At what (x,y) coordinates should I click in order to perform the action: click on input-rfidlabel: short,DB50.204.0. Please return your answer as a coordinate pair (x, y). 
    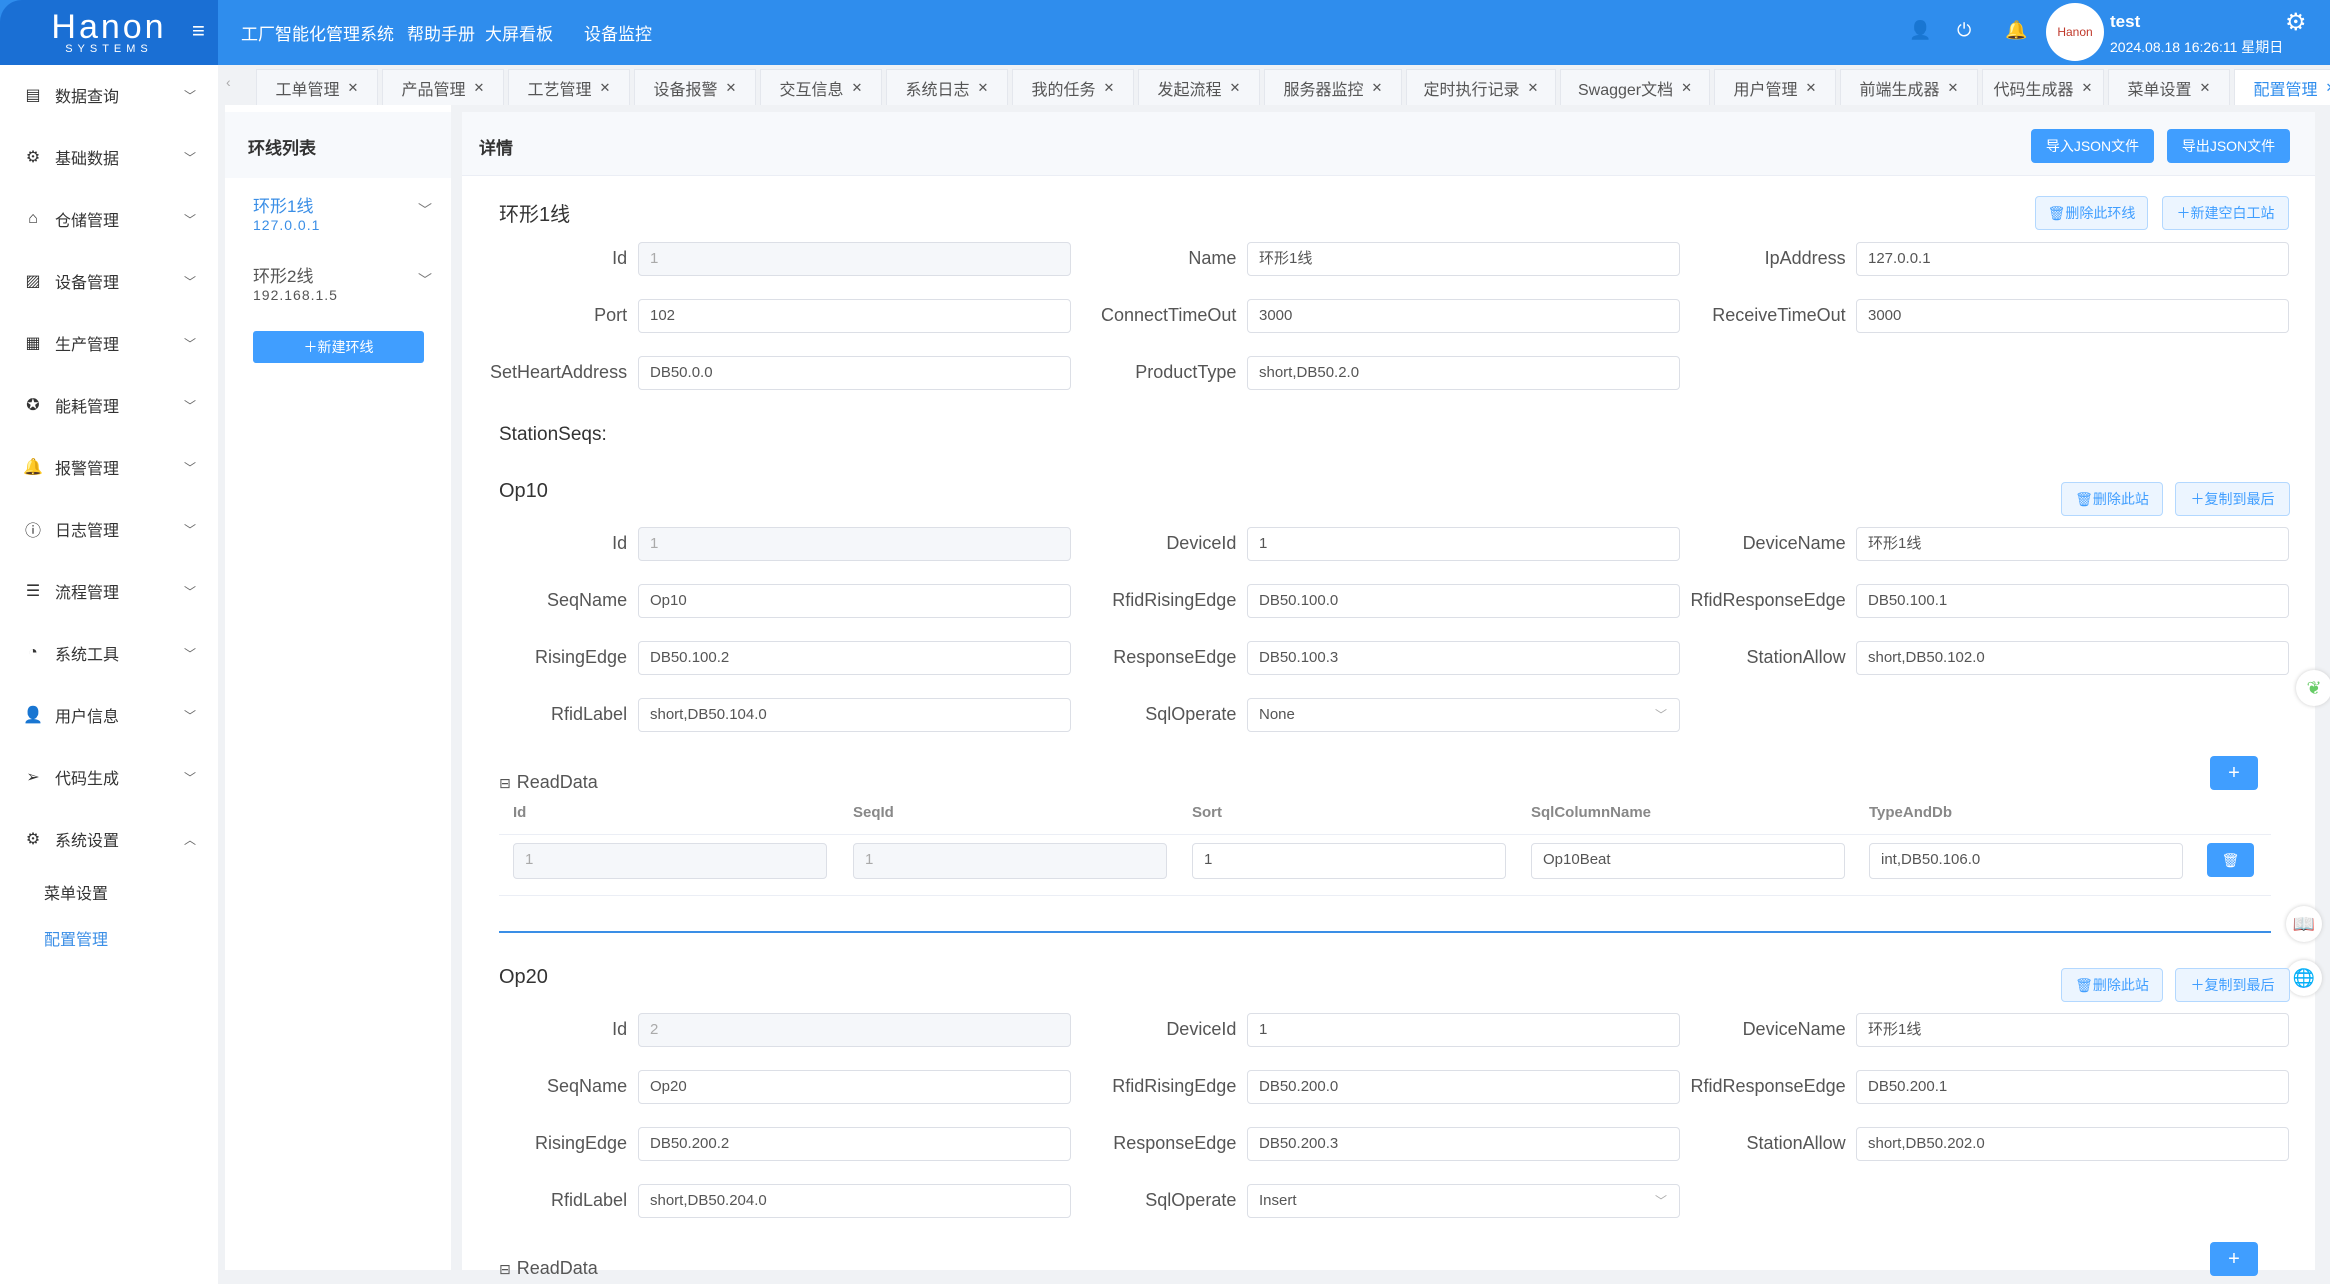
    Looking at the image, I should click on (854, 1201).